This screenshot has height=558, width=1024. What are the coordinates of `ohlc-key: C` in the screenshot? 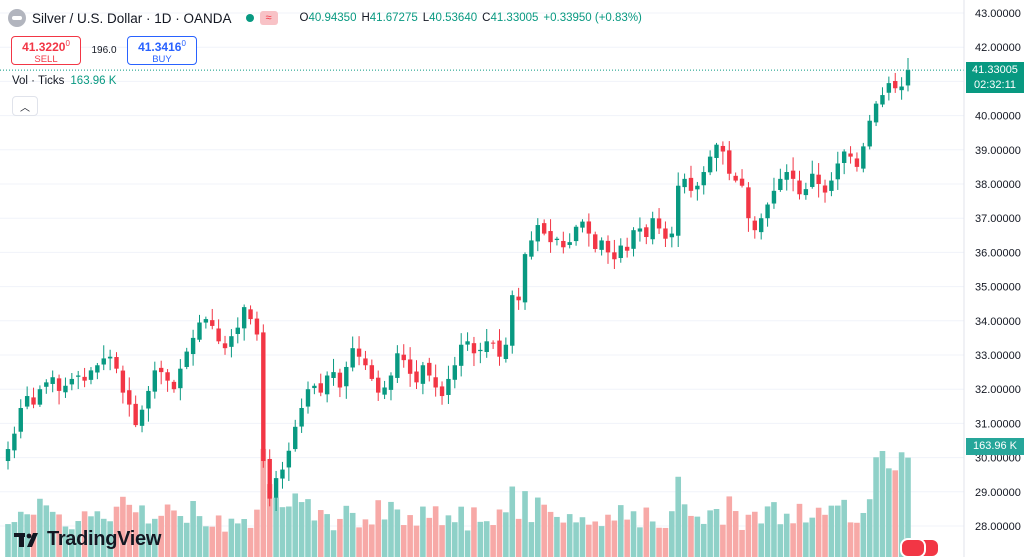 It's located at (486, 18).